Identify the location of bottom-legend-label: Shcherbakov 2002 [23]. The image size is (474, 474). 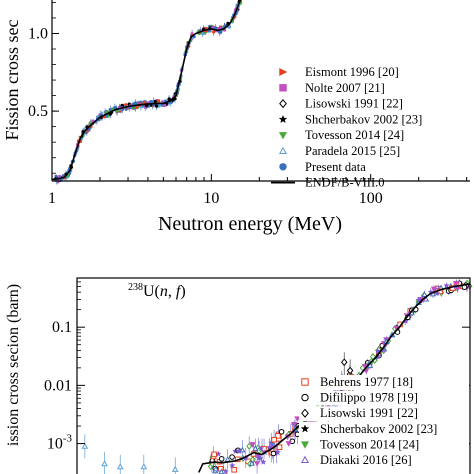
(378, 429).